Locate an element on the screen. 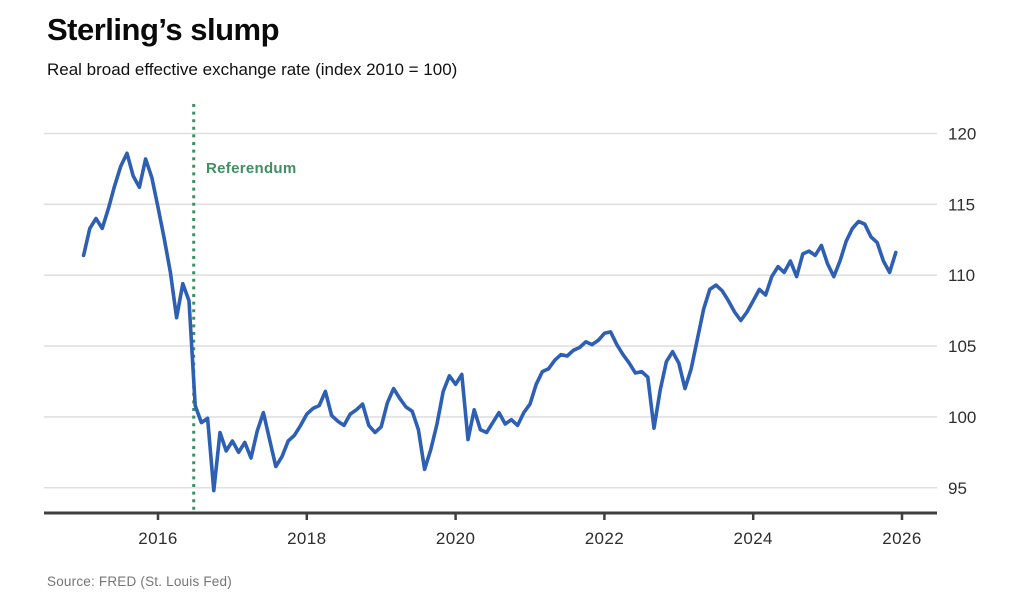  y-tick-label-110: 110 is located at coordinates (961, 275).